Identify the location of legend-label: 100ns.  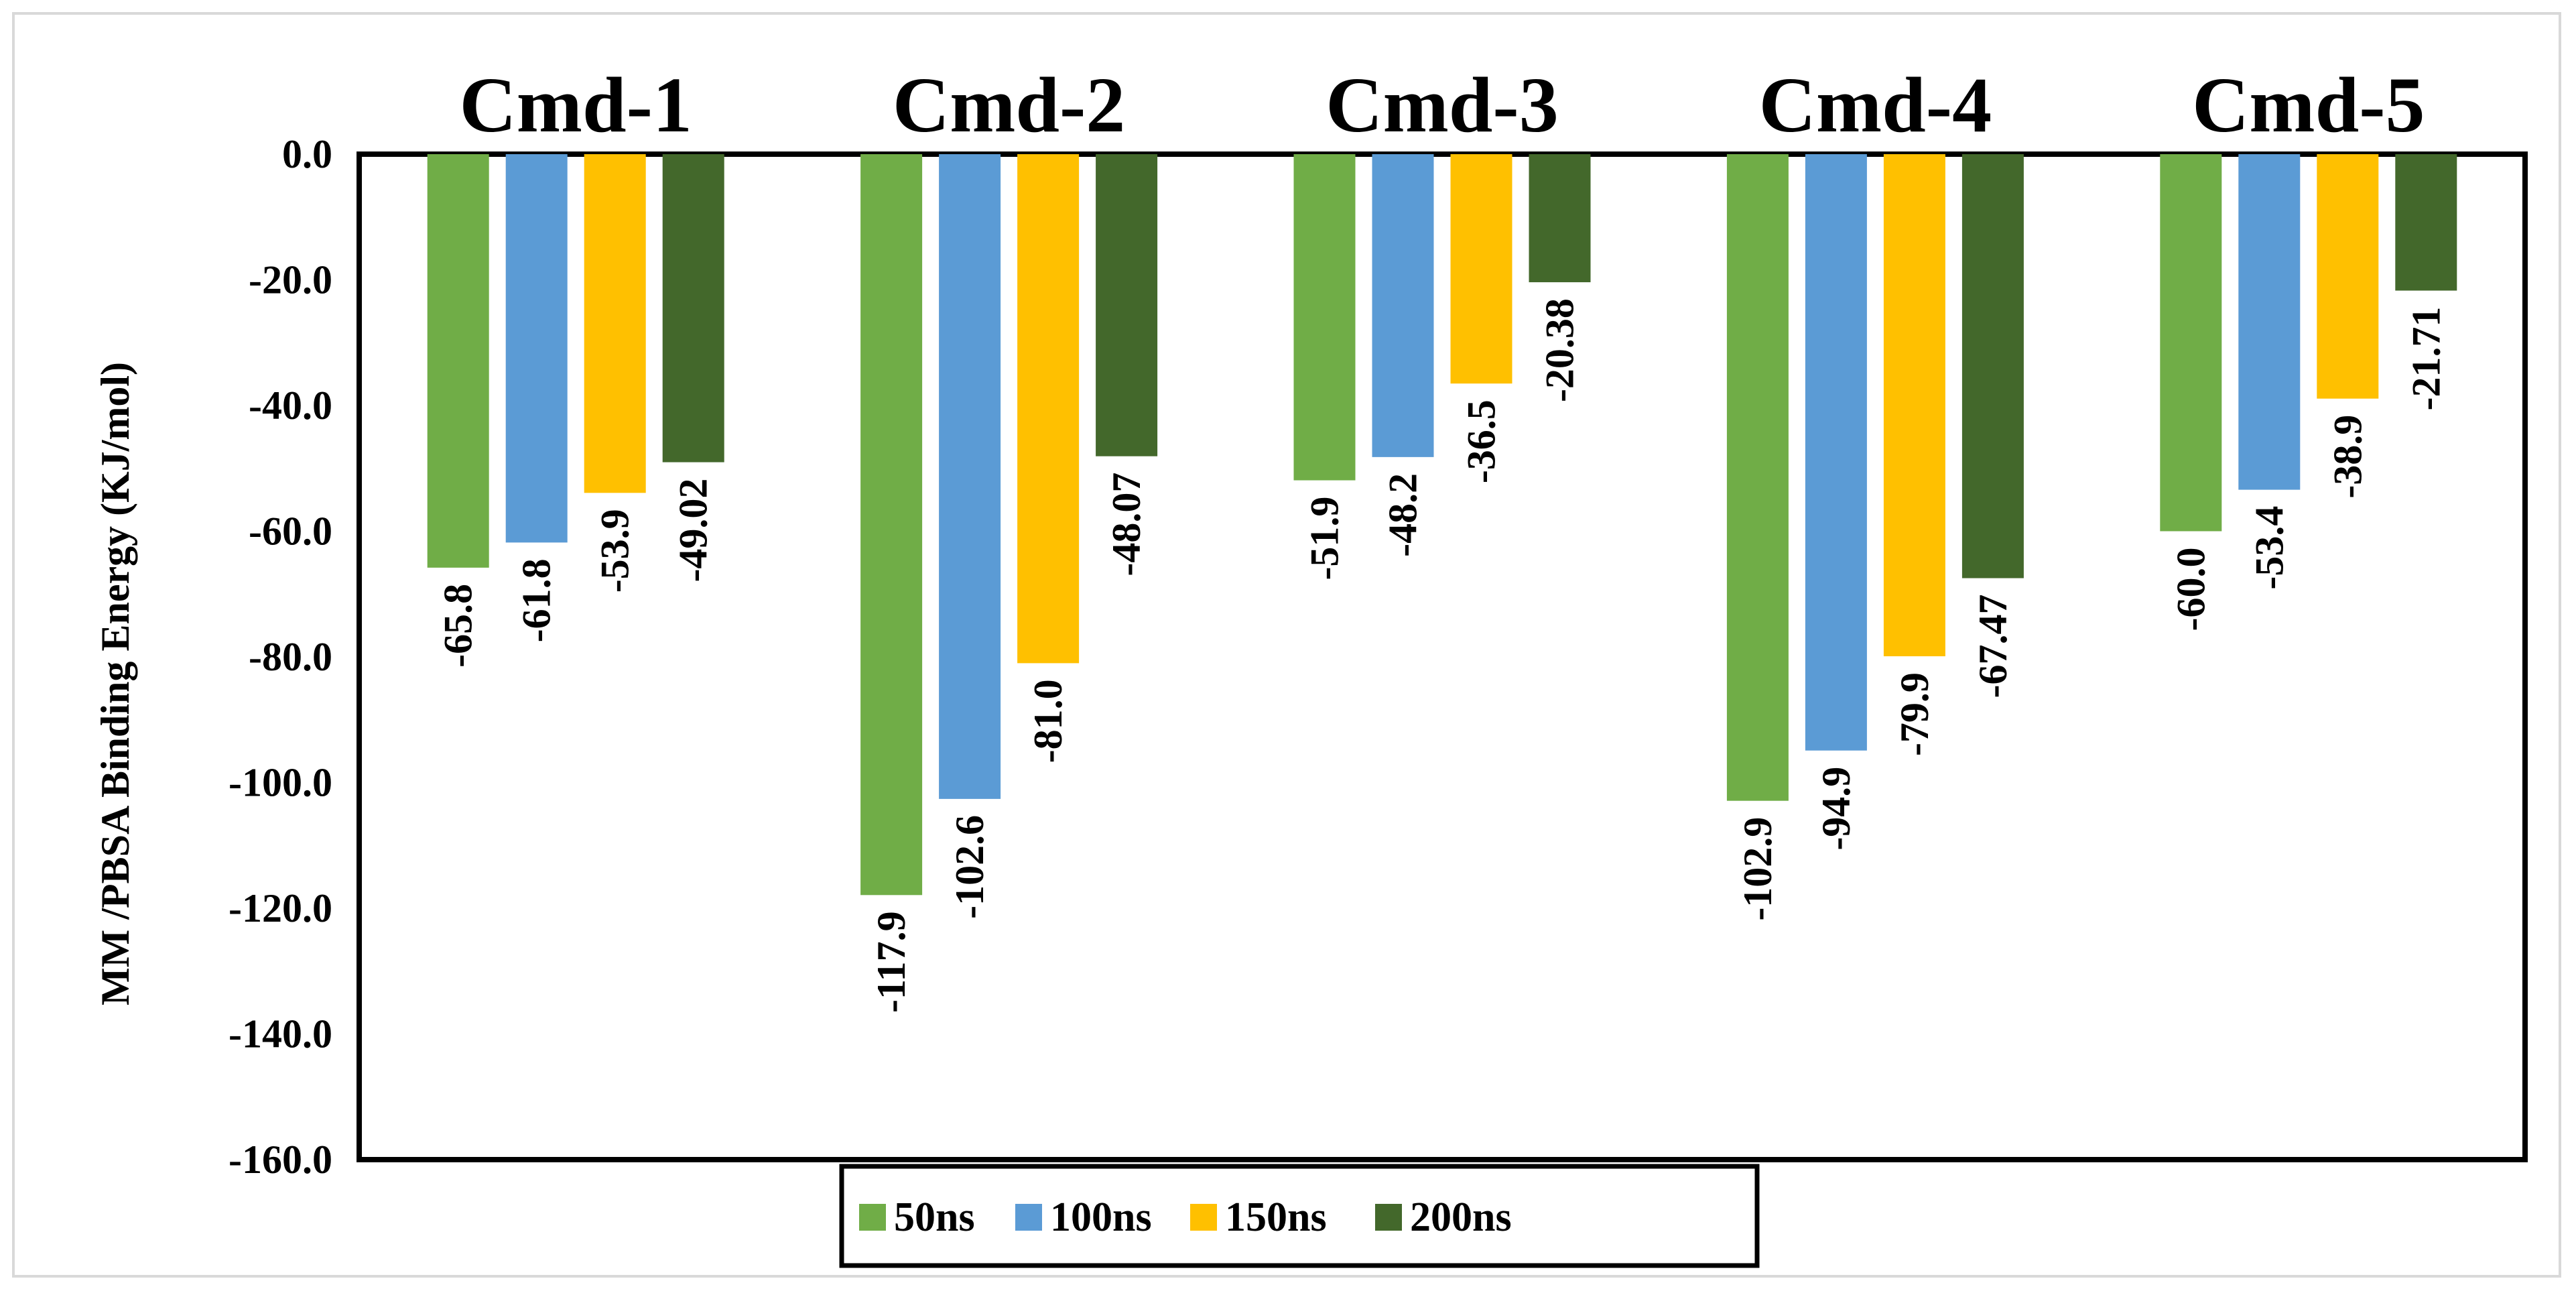
(1101, 1217).